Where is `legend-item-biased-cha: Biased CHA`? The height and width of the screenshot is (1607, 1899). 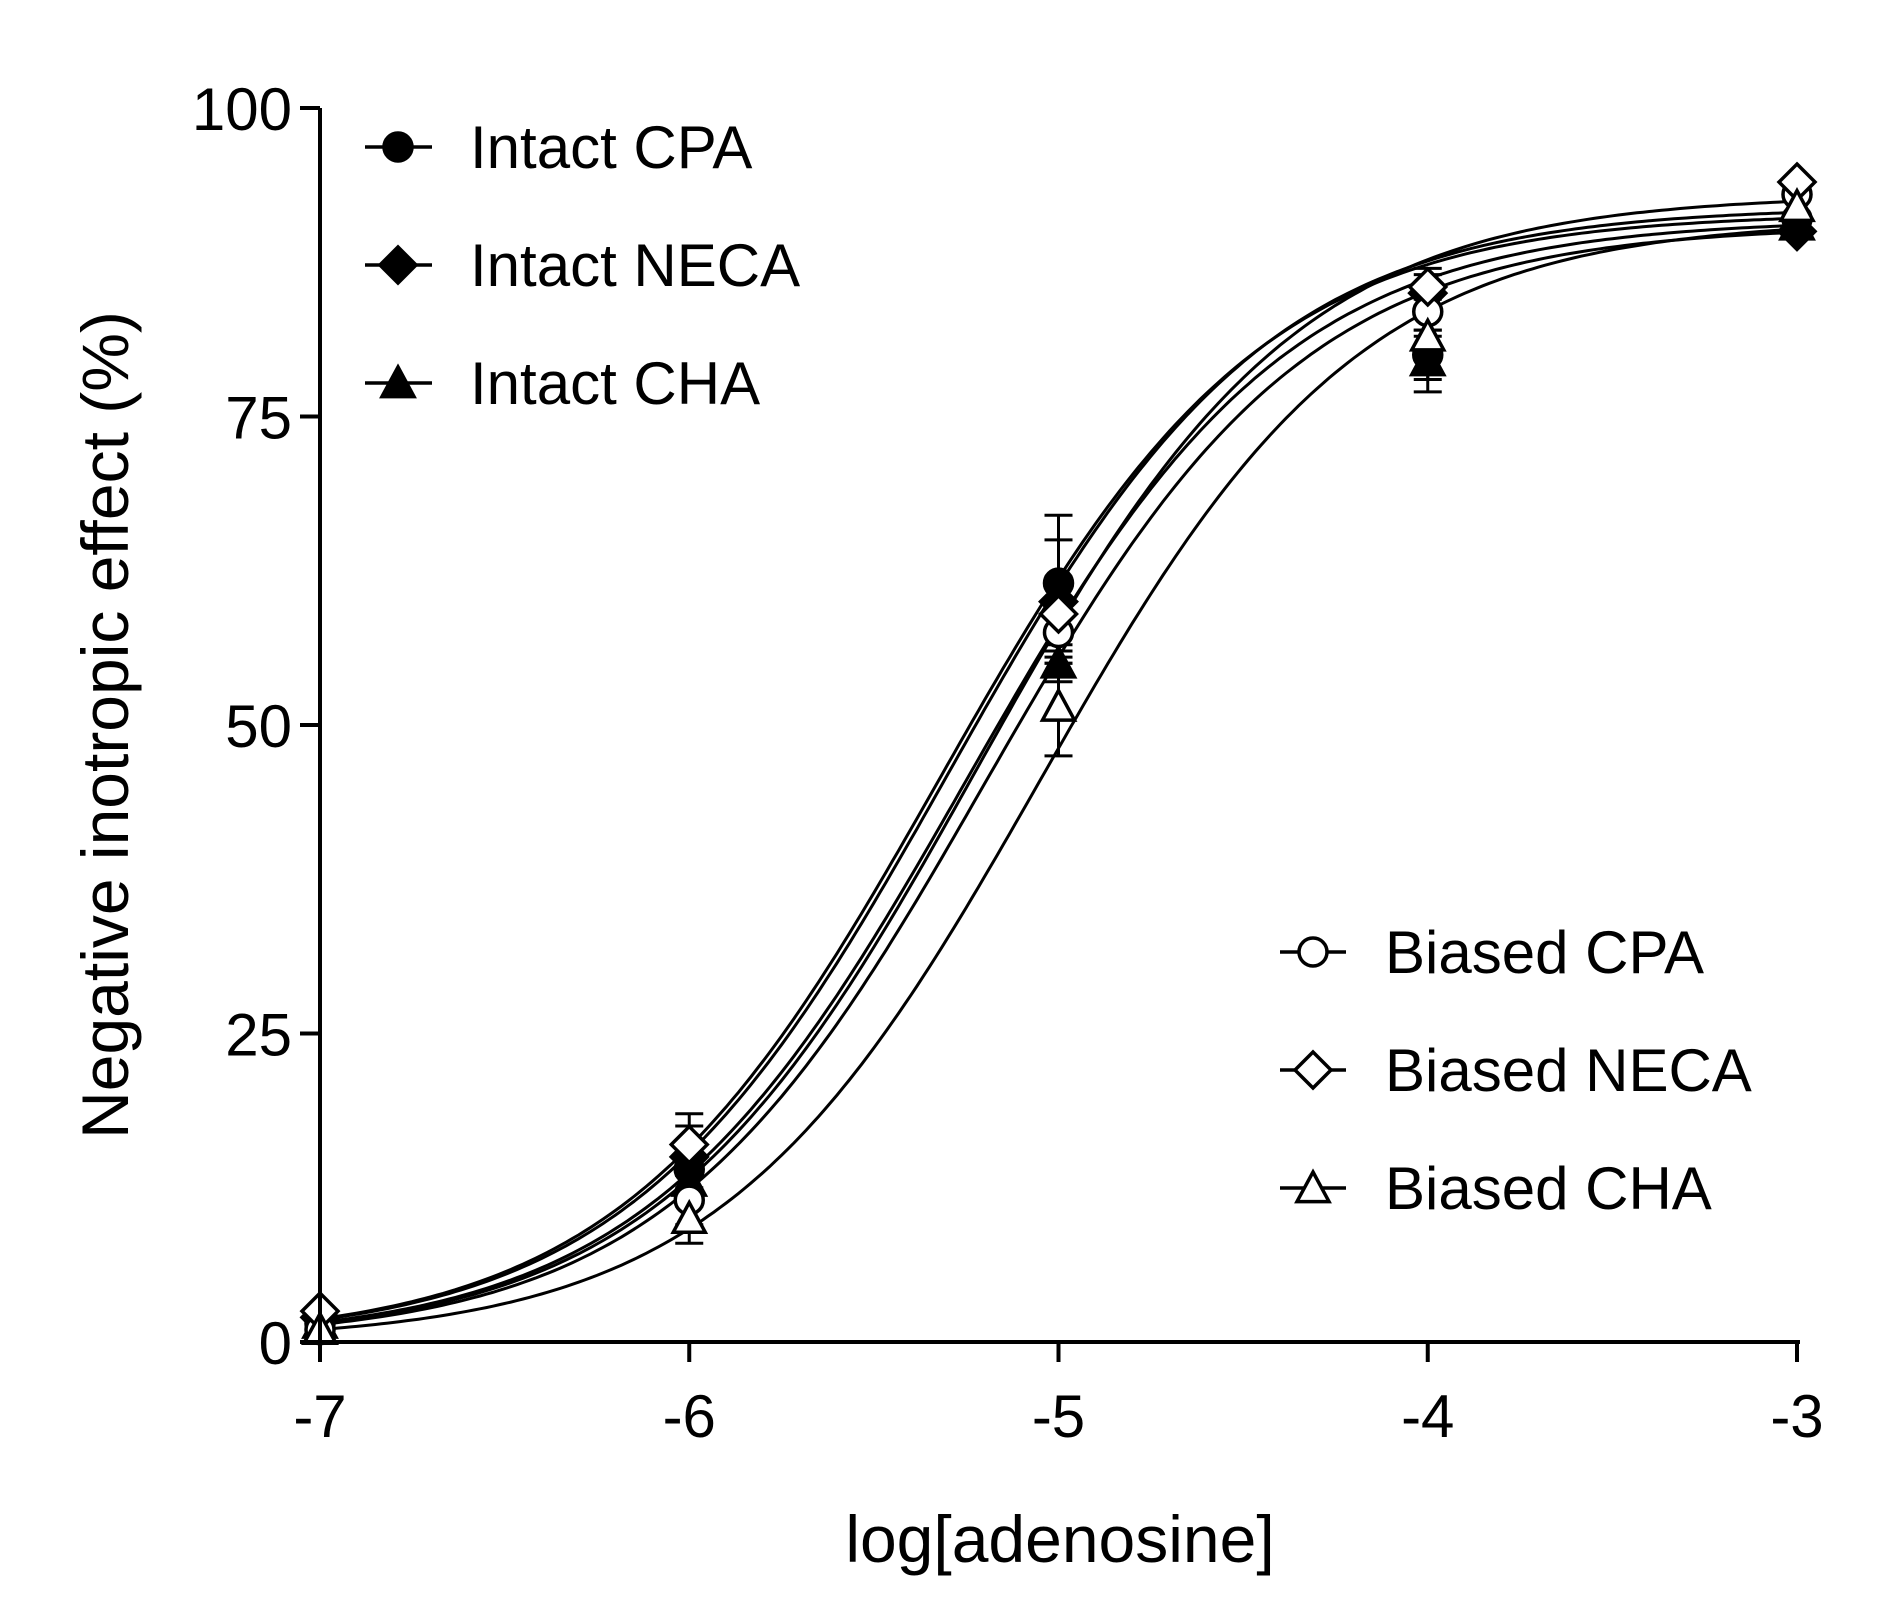 legend-item-biased-cha: Biased CHA is located at coordinates (1496, 1188).